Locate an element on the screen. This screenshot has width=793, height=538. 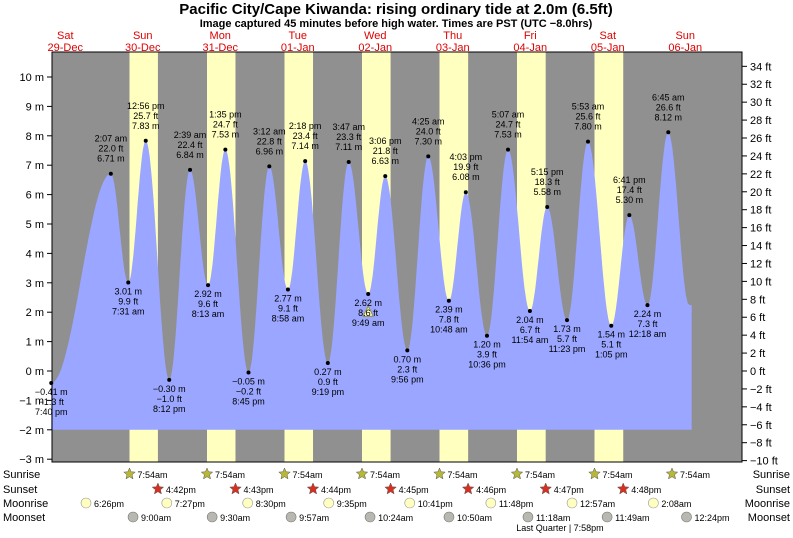
tide-event-label: 22.4 ft is located at coordinates (191, 145).